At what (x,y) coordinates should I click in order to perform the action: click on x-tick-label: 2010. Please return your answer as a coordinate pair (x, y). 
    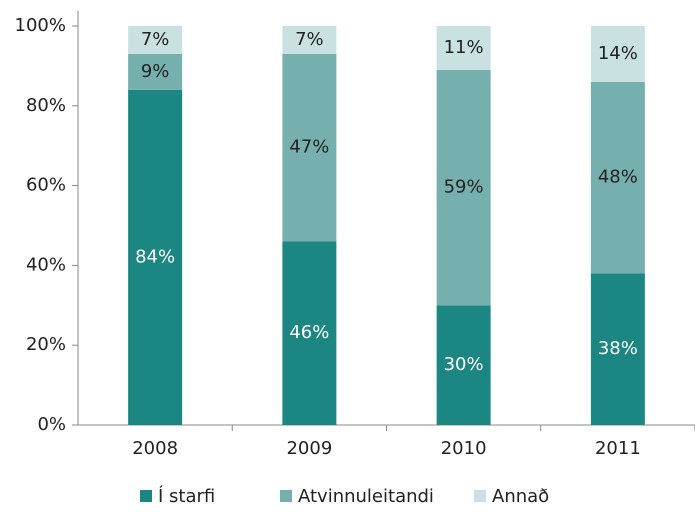
    Looking at the image, I should click on (464, 448).